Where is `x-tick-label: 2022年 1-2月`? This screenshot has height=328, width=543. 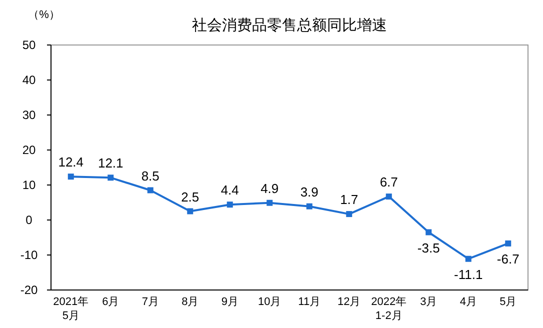 x-tick-label: 2022年 1-2月 is located at coordinates (389, 309).